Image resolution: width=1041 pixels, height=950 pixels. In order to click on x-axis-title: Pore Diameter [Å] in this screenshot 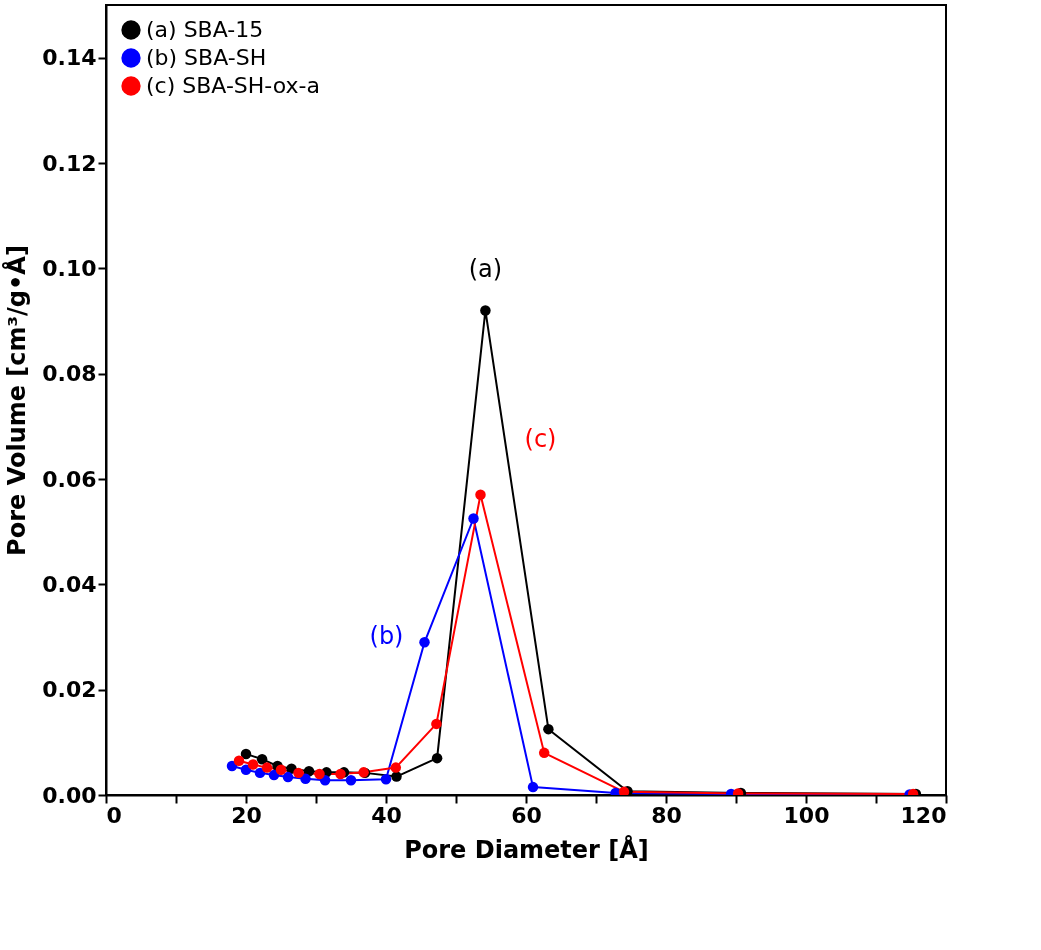, I will do `click(526, 849)`.